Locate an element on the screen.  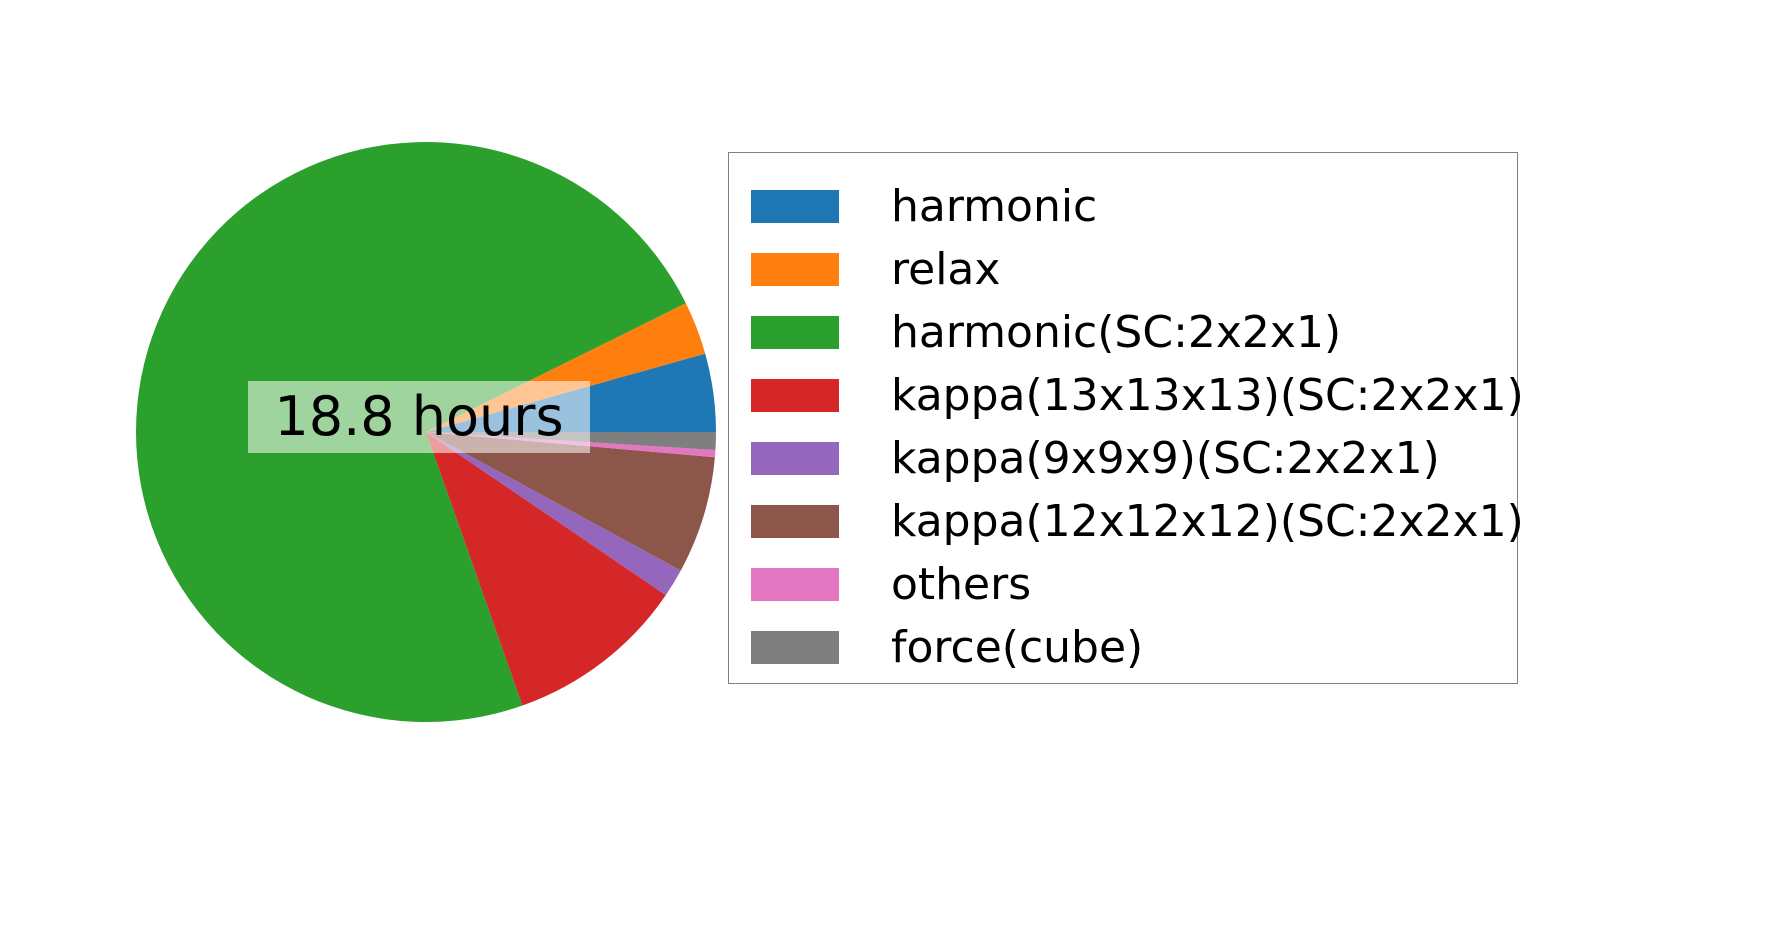
pie-slice-kappa-13x13x13-sc-2x2x1: kappa(13x13x13)(SC:2x2x1) — 10.2% is located at coordinates (546, 569).